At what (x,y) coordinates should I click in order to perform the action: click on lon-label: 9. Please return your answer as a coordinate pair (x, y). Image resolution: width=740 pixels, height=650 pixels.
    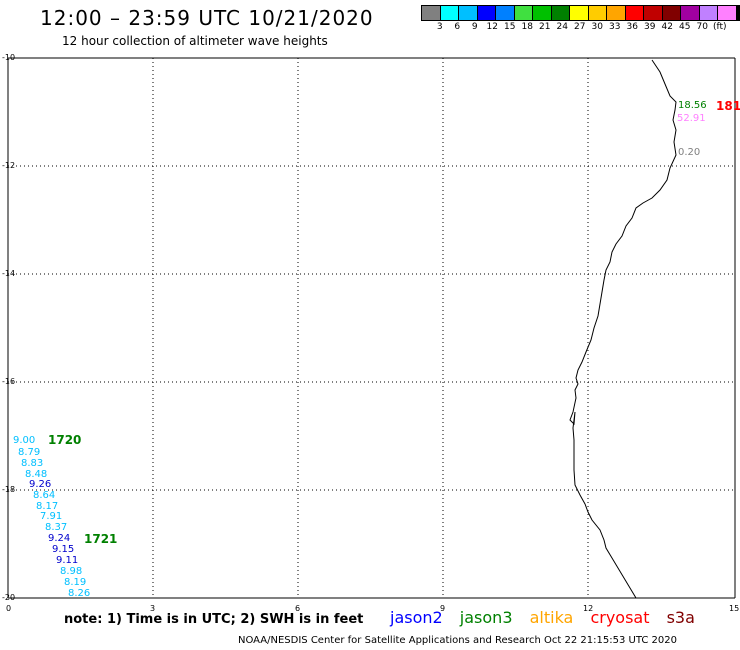
    Looking at the image, I should click on (443, 608).